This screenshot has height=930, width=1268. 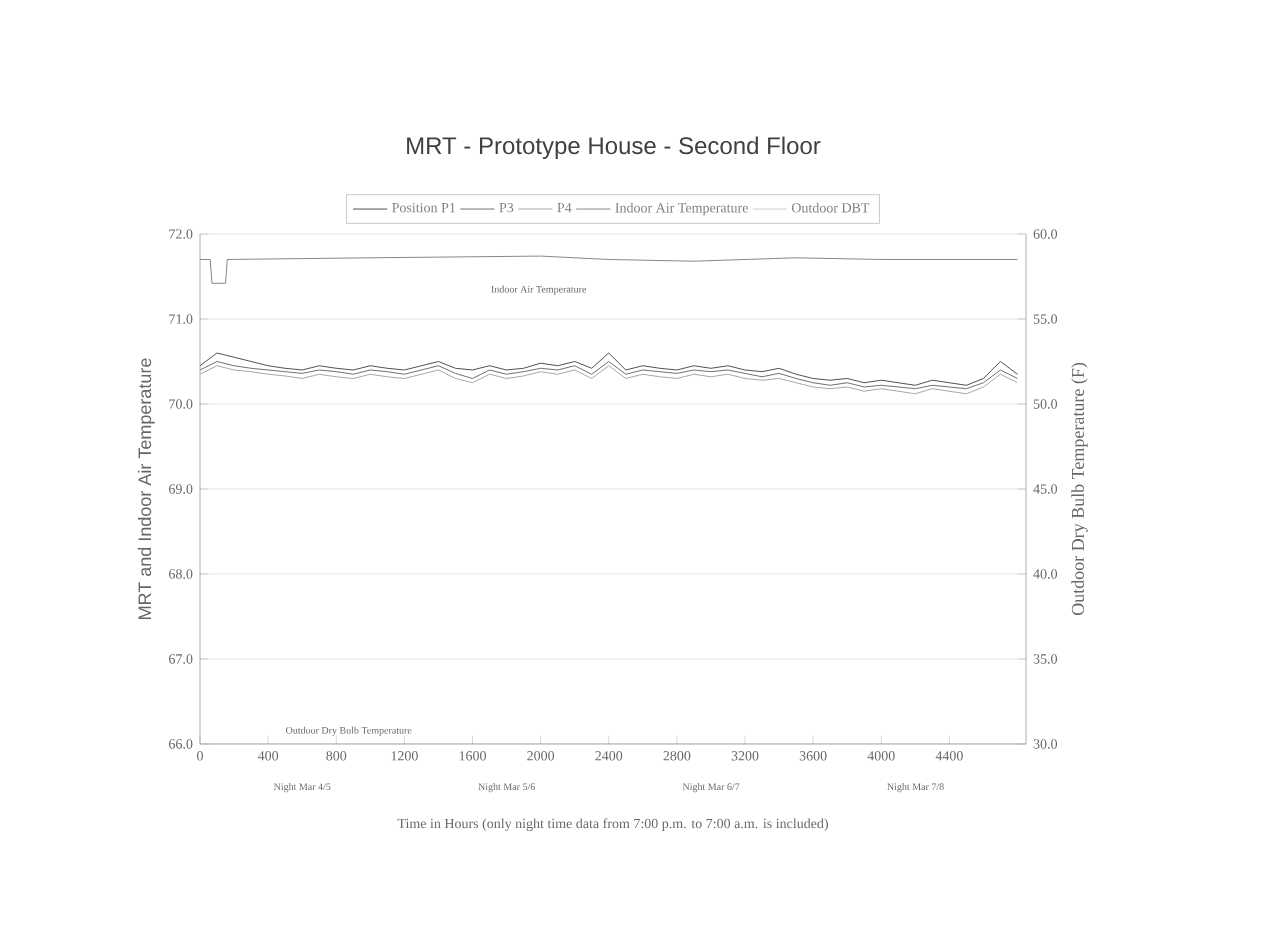 I want to click on y2-axis-title: Outdoor Dry Bulb Temperature (F), so click(x=1079, y=489).